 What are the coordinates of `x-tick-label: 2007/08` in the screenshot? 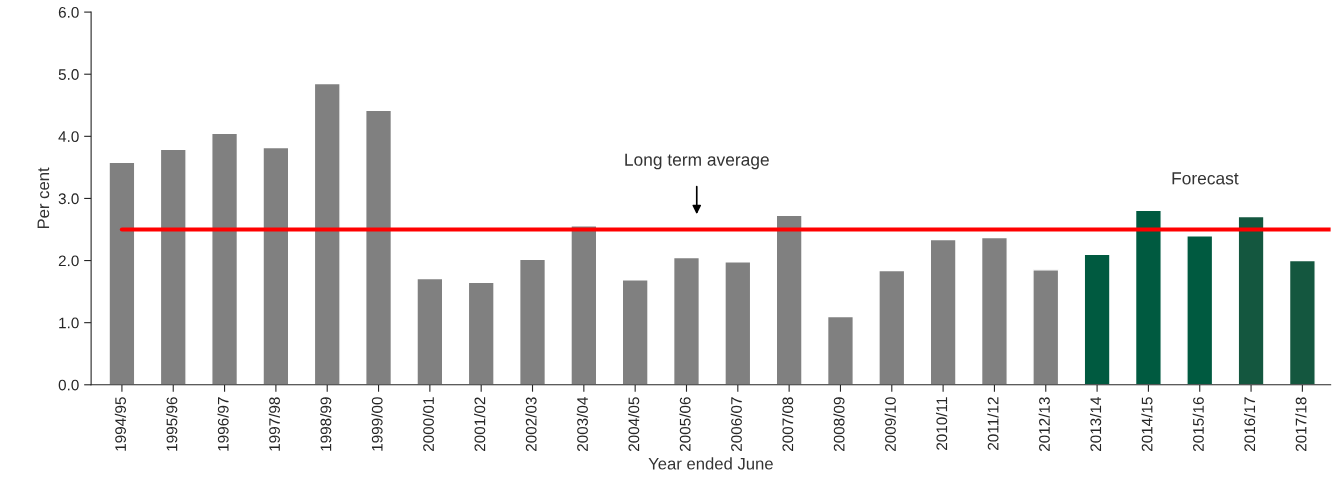 It's located at (788, 424).